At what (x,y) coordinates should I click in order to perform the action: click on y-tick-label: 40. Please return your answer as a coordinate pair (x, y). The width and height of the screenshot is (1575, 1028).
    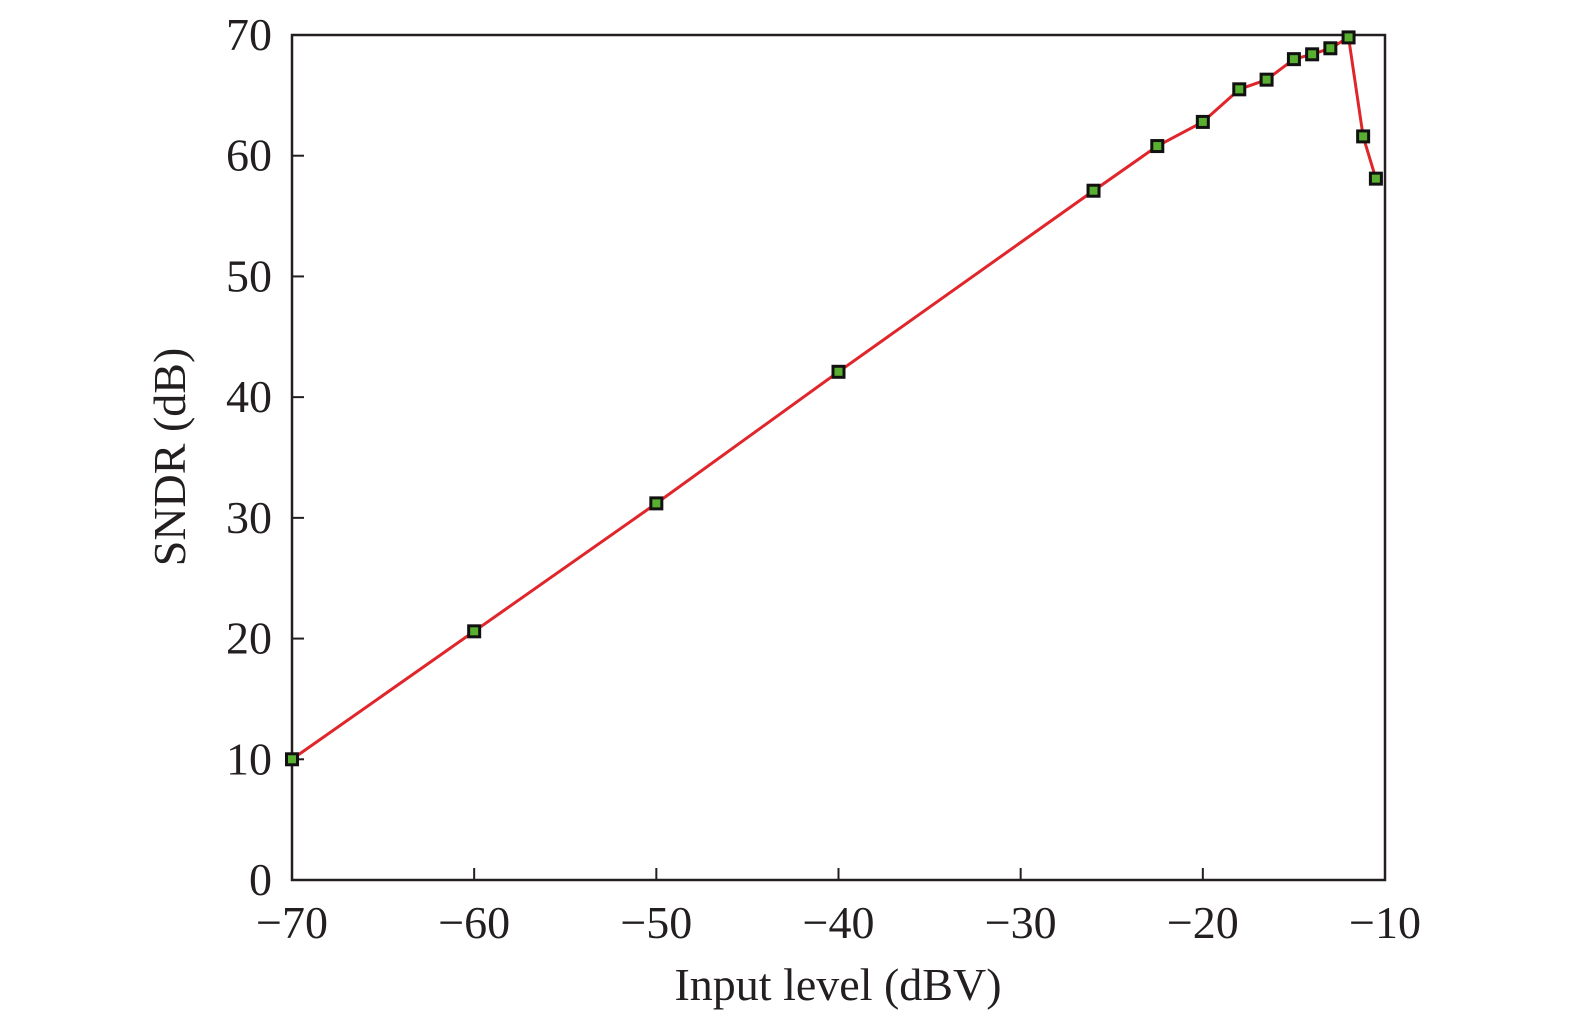
    Looking at the image, I should click on (249, 396).